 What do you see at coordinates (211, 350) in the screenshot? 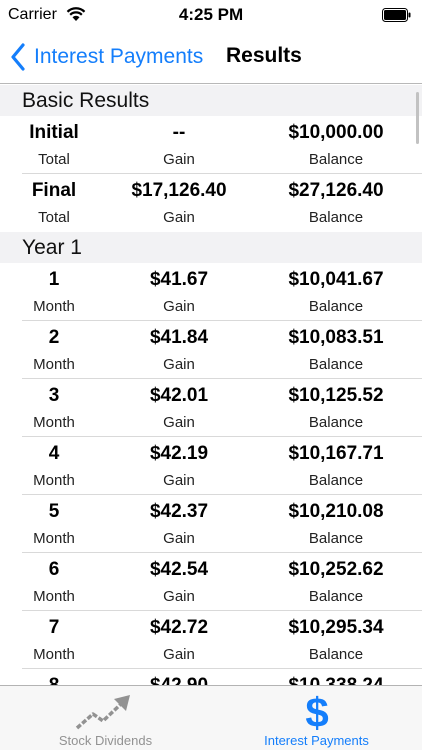
I see `table-row: 2 Month $41.84 Gain $10,083.51 Balance` at bounding box center [211, 350].